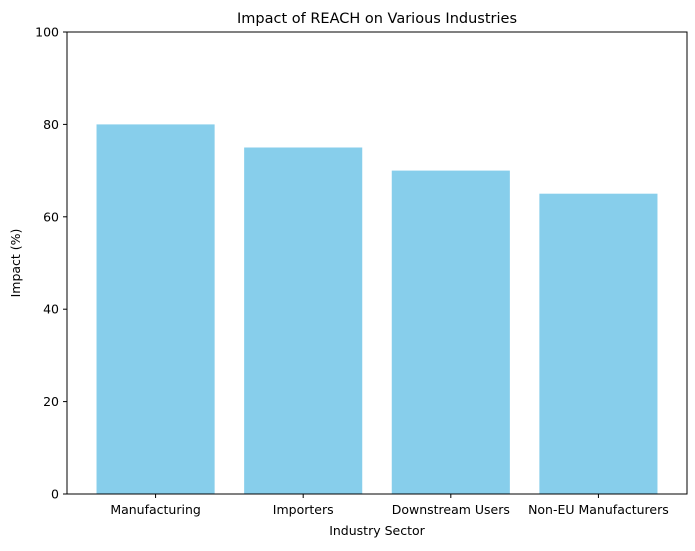 The height and width of the screenshot is (551, 695). Describe the element at coordinates (51, 401) in the screenshot. I see `y-tick-label: 20` at that location.